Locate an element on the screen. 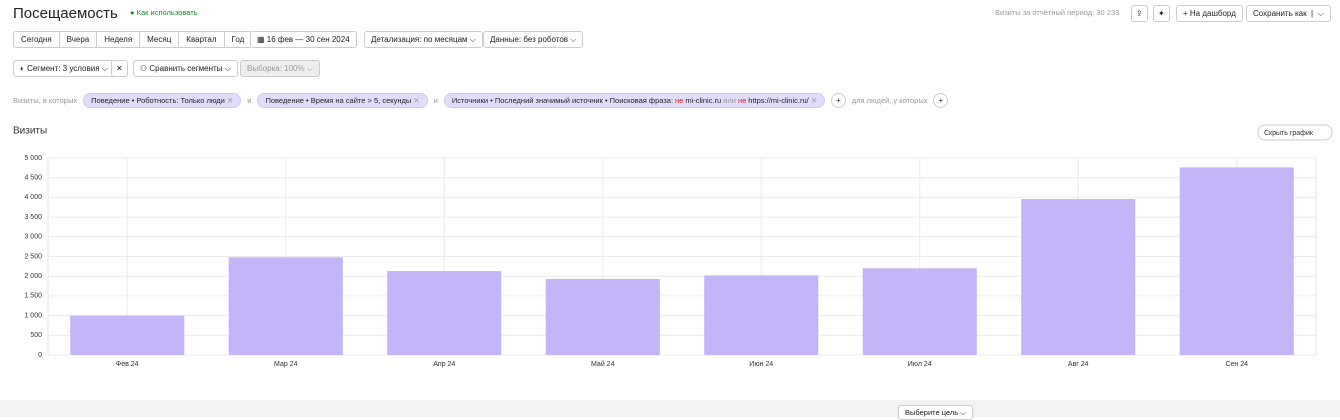 Image resolution: width=1340 pixels, height=420 pixels. y-tick-label: 3 000 is located at coordinates (33, 237).